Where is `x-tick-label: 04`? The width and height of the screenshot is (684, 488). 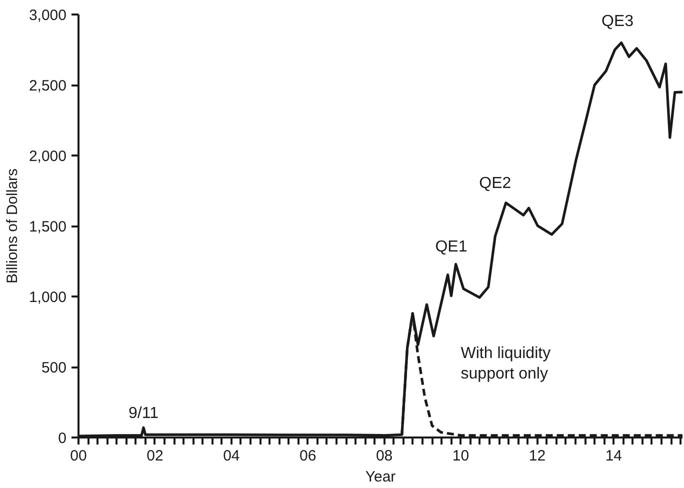
x-tick-label: 04 is located at coordinates (231, 456).